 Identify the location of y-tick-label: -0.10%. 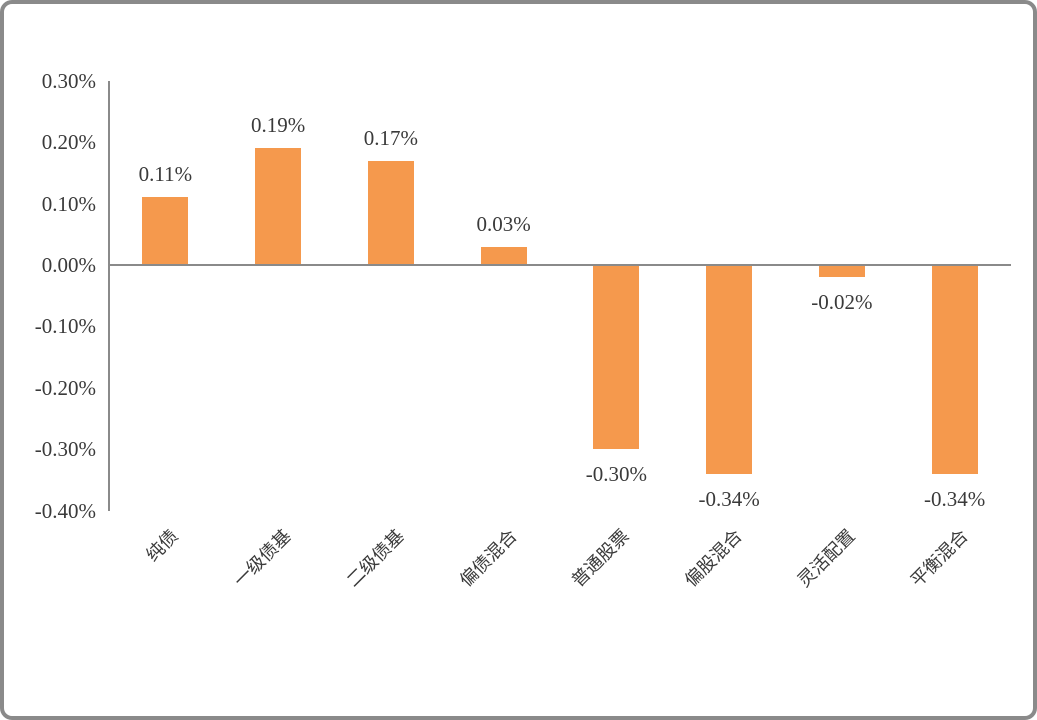
(65, 326).